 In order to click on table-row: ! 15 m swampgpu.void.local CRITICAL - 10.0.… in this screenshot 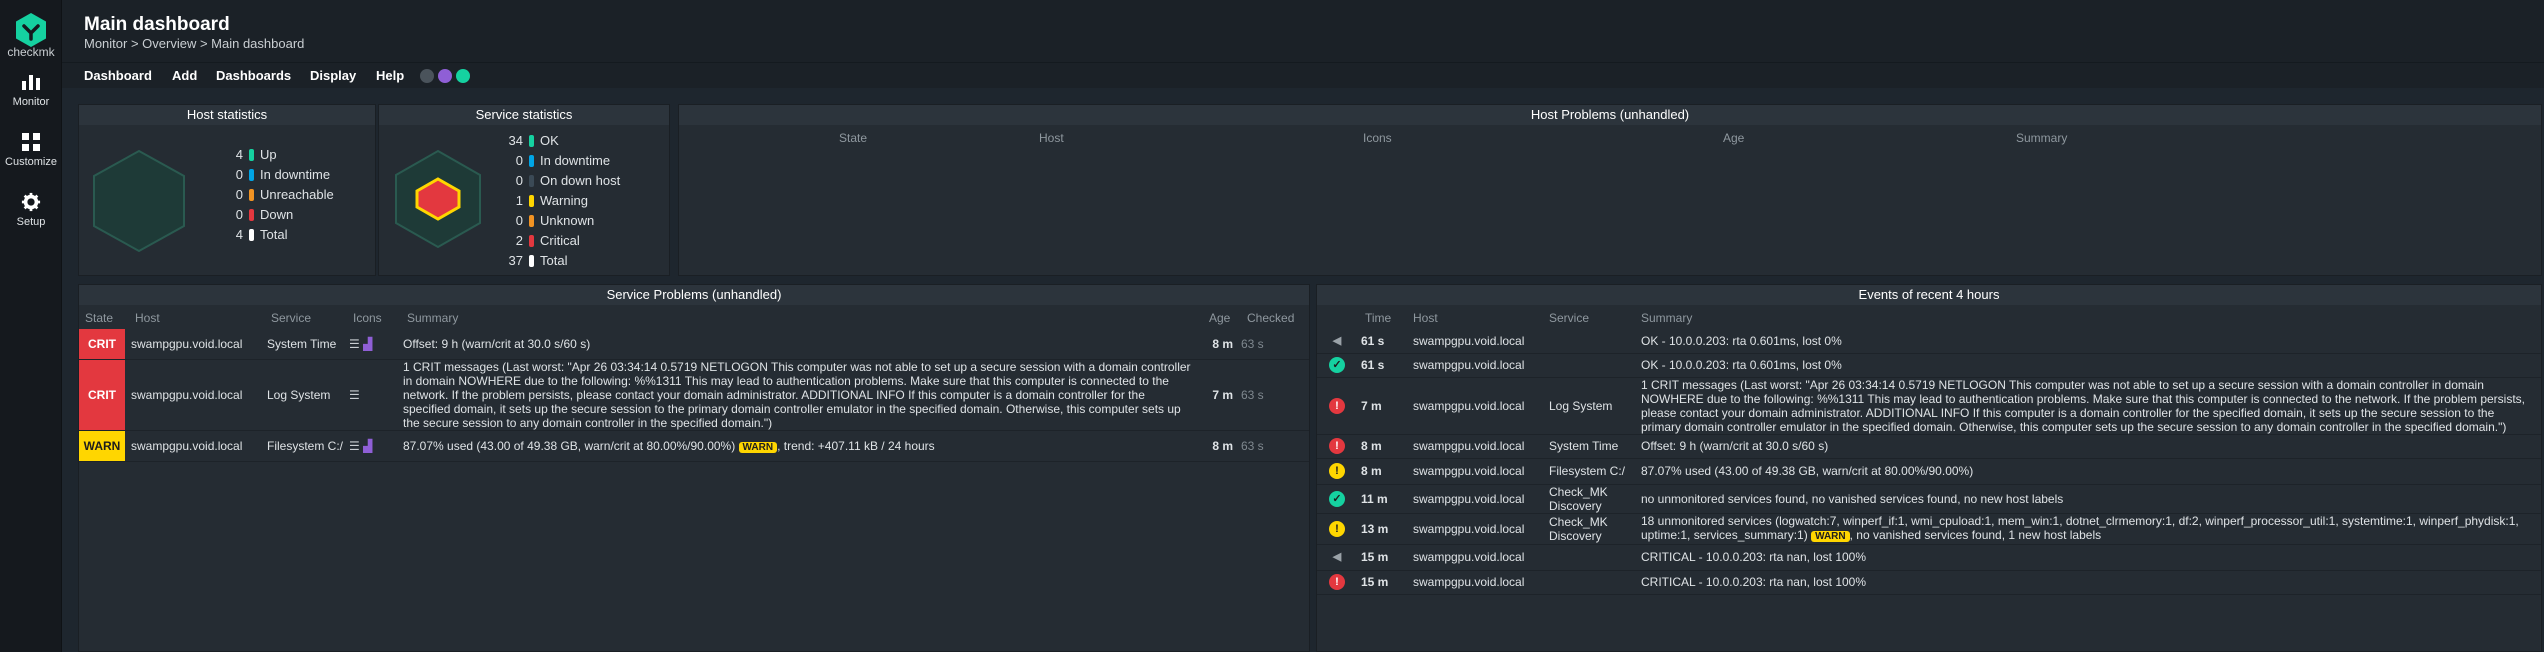, I will do `click(1929, 582)`.